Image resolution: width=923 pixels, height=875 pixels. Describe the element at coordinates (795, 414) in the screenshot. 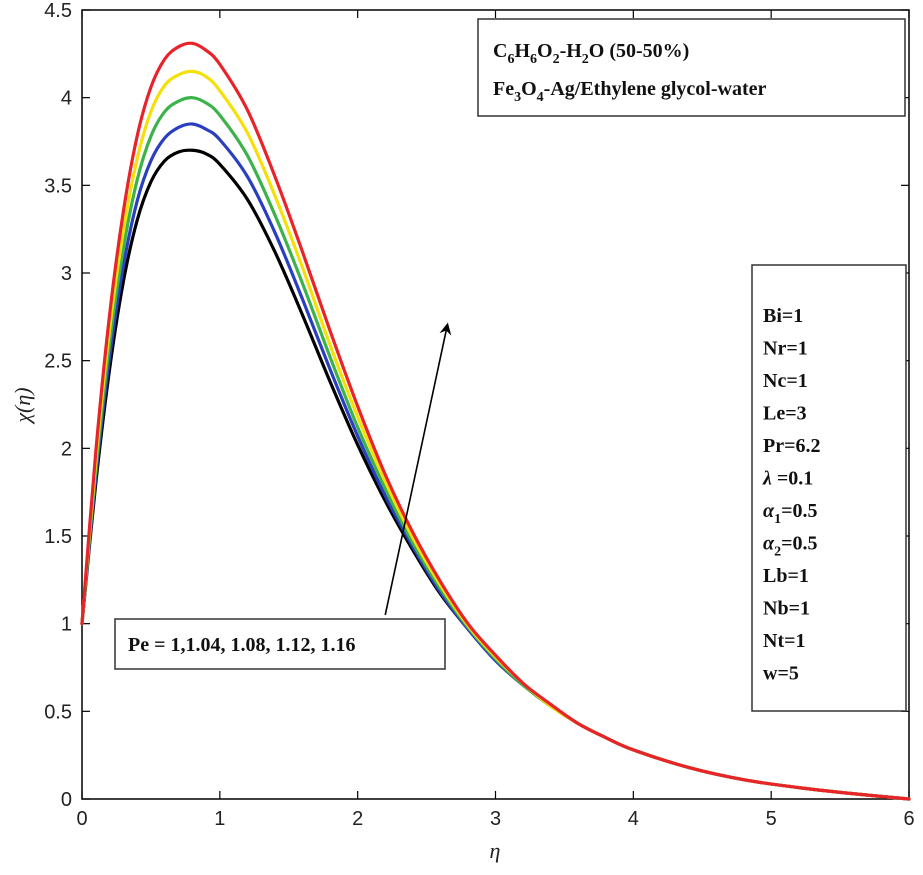

I see `parameter-value: =3` at that location.